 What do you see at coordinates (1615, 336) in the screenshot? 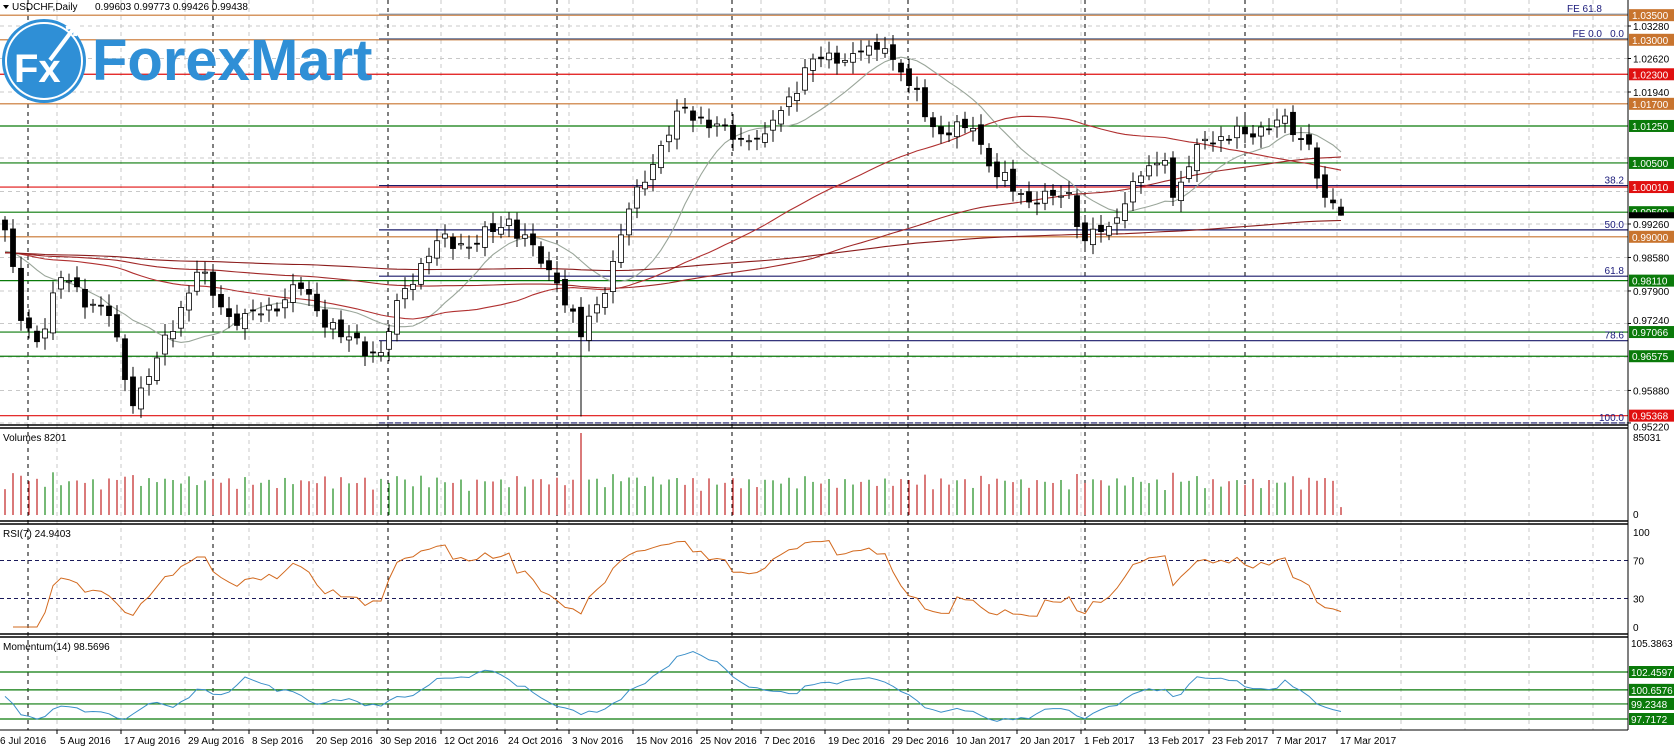
I see `fibonacci-label: 78.6` at bounding box center [1615, 336].